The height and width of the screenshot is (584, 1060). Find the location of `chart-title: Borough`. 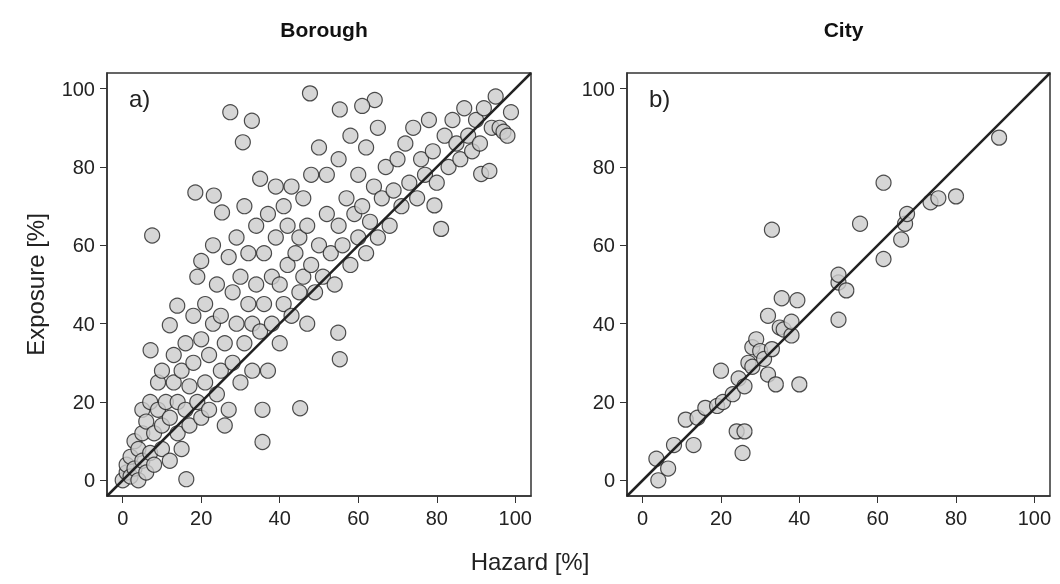

chart-title: Borough is located at coordinates (324, 29).